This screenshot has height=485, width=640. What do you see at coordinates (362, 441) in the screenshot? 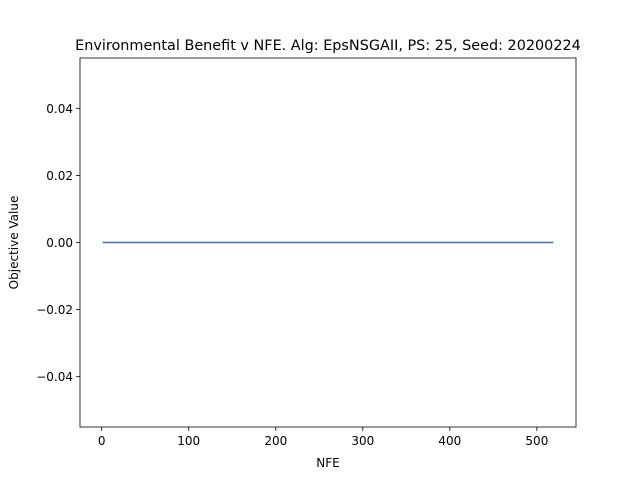
I see `x-tick-label: 300` at bounding box center [362, 441].